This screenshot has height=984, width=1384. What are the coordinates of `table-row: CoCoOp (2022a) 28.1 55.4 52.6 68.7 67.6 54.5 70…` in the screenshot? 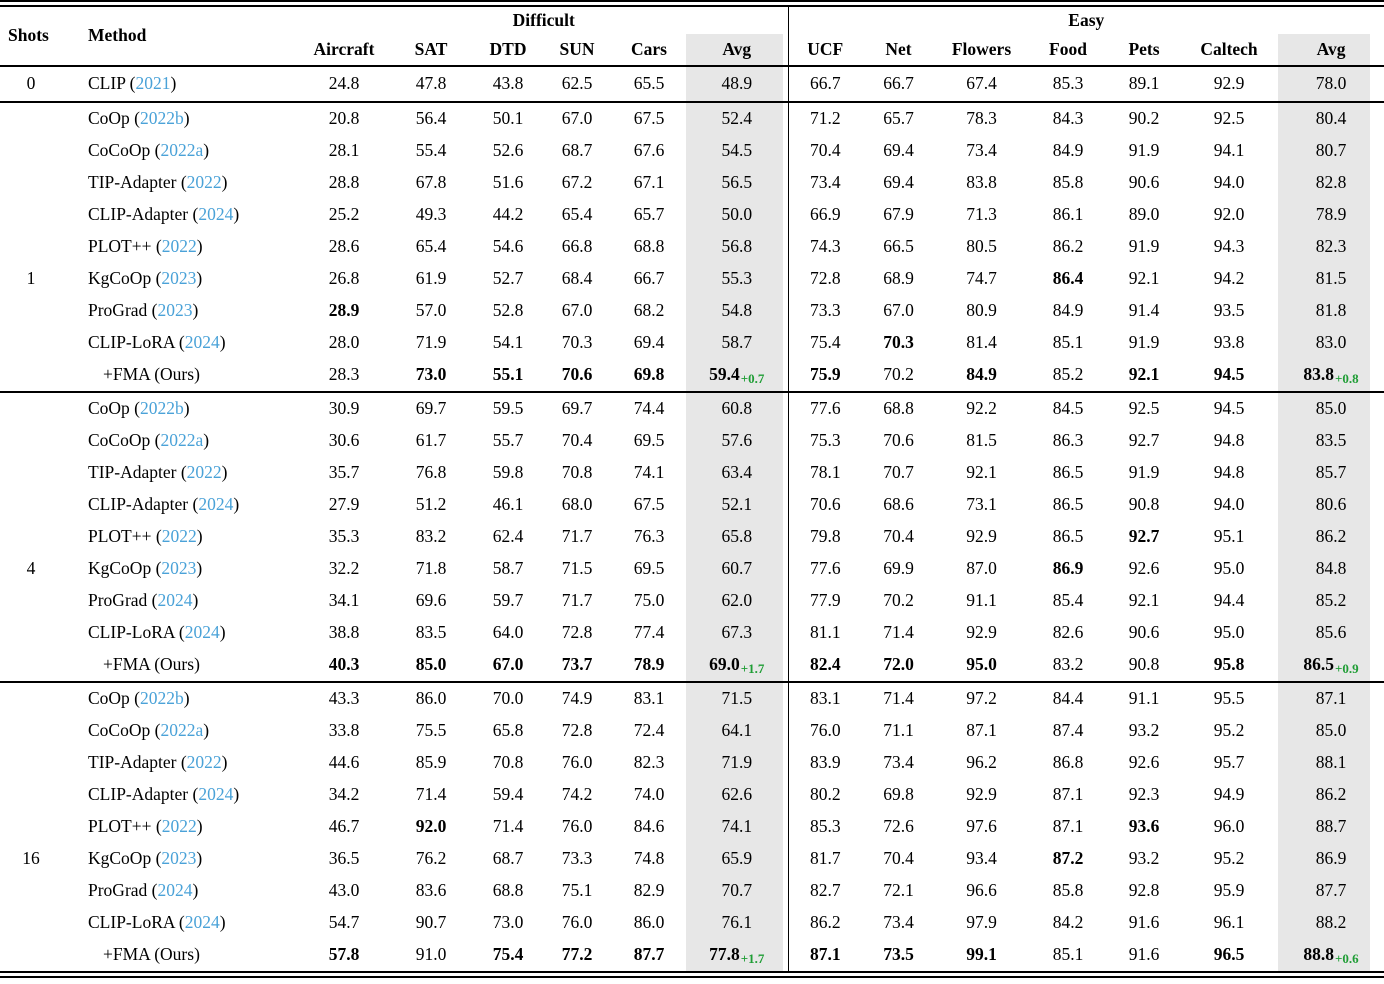 It's located at (692, 151).